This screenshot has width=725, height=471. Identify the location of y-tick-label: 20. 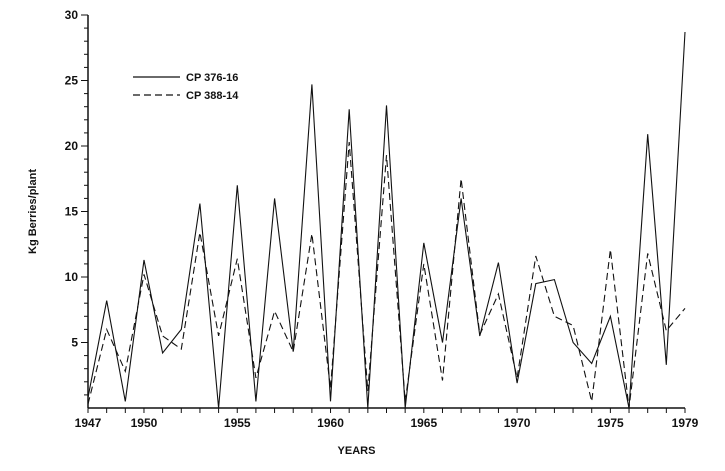
(72, 146).